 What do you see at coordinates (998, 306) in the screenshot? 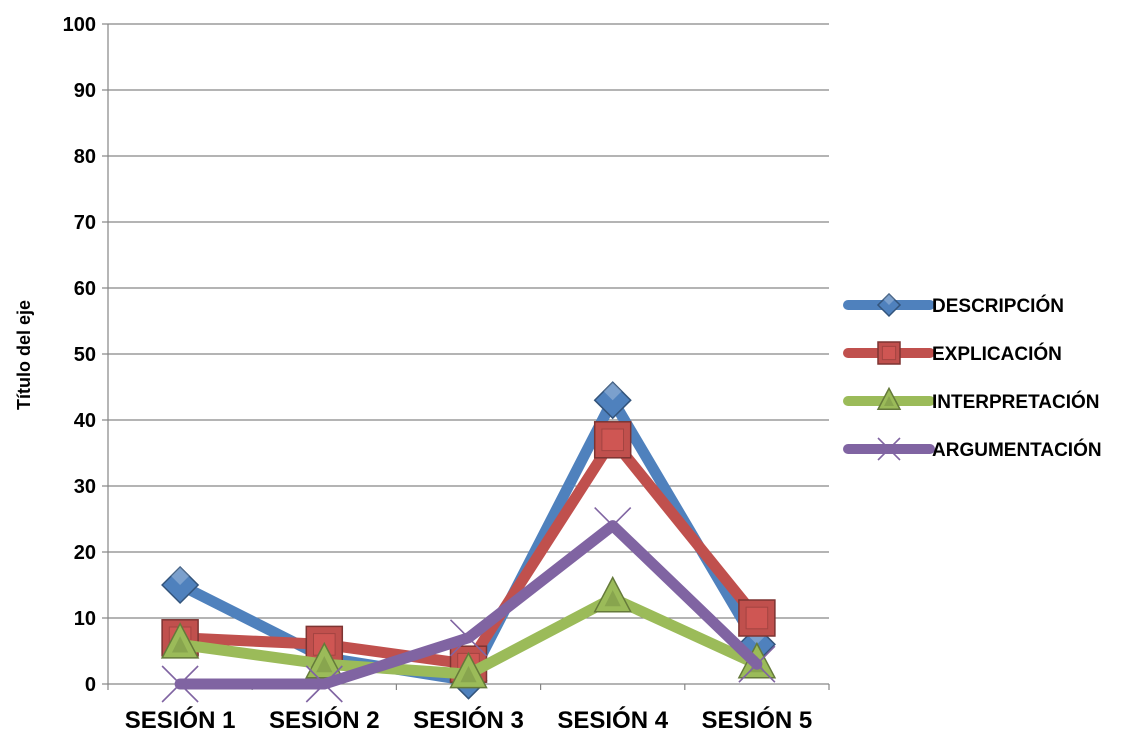
I see `legend-label: DESCRIPCIÓN` at bounding box center [998, 306].